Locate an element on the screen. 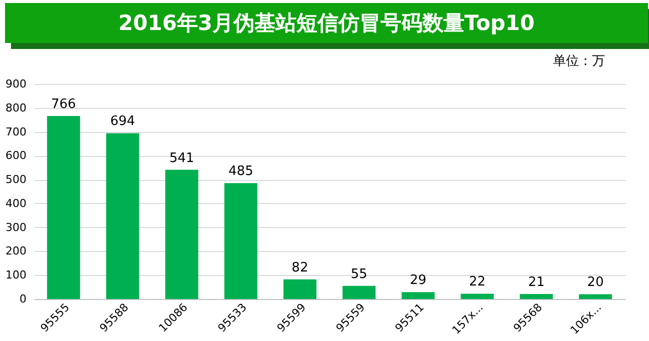 Image resolution: width=649 pixels, height=341 pixels. data-label: 766 is located at coordinates (63, 104).